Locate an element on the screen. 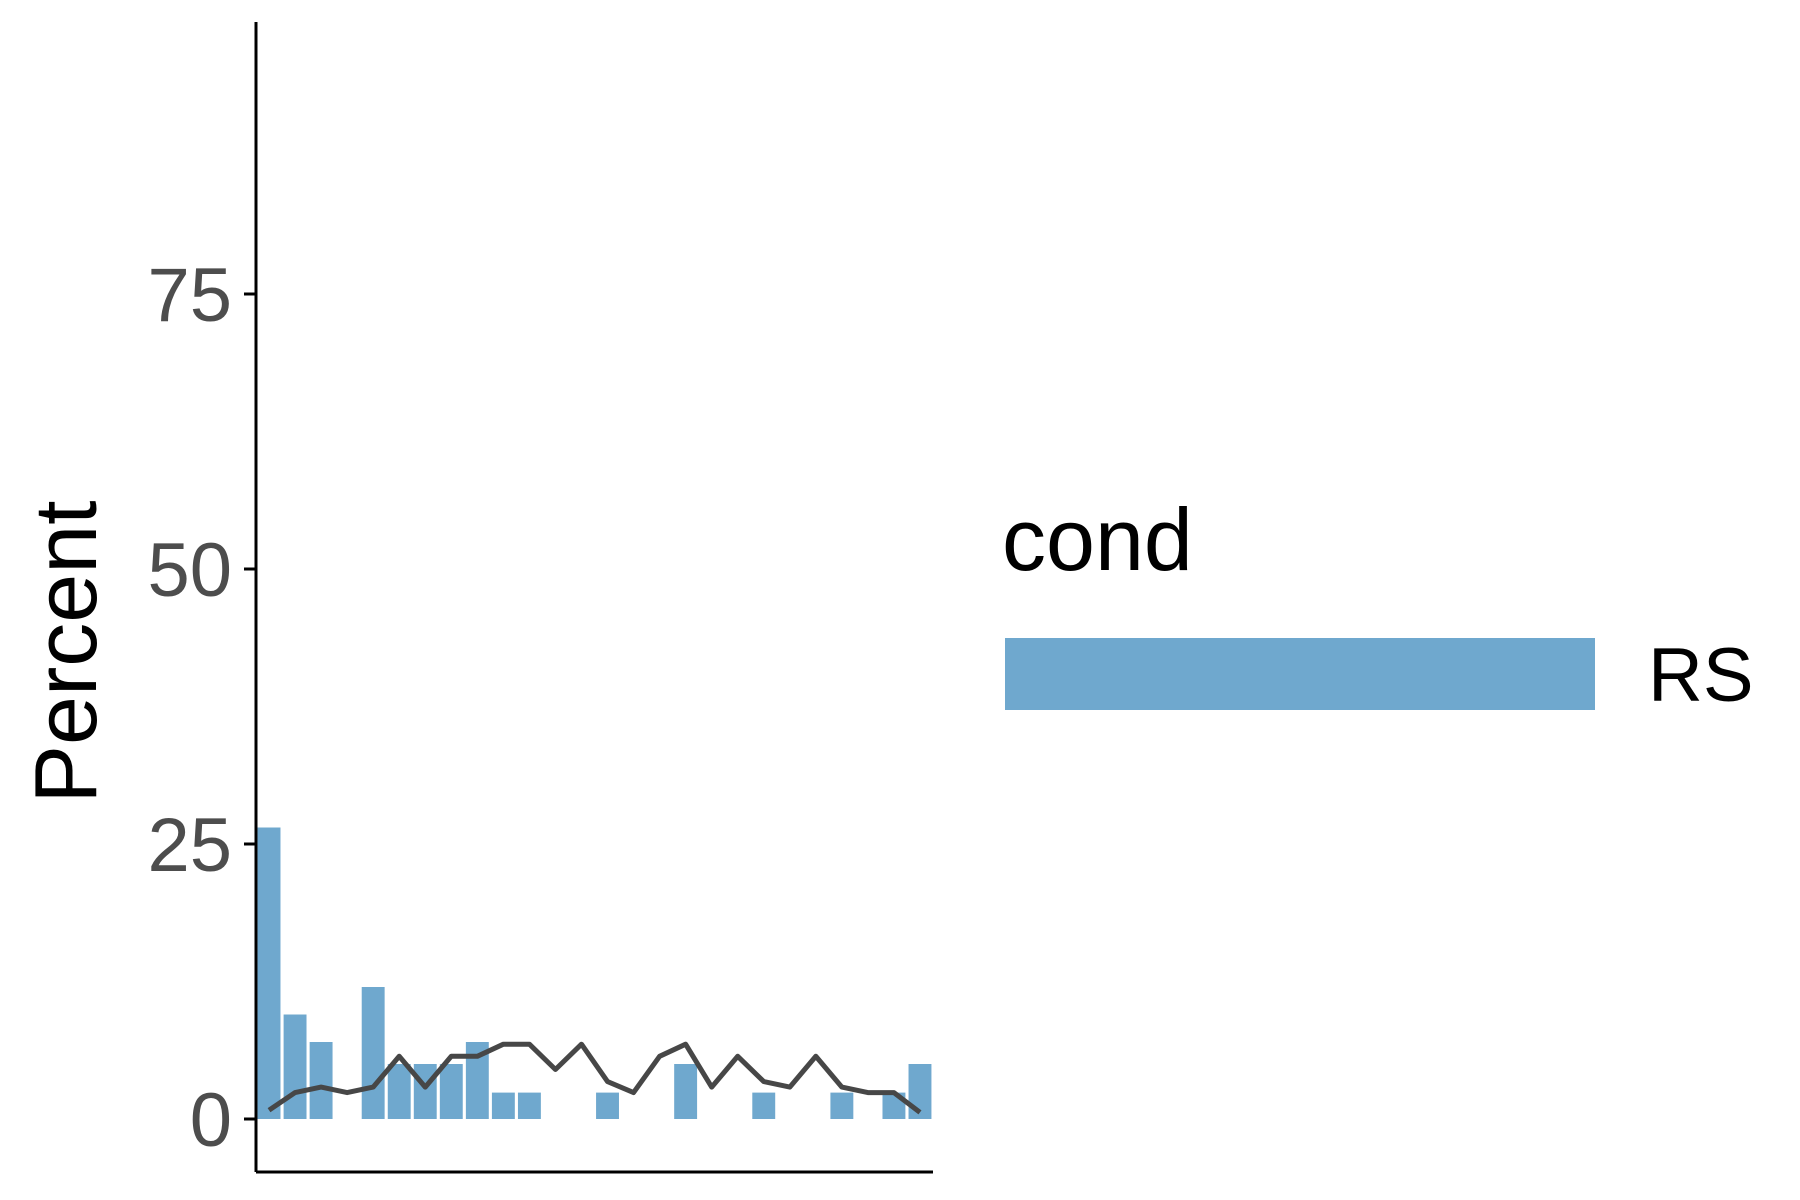 Image resolution: width=1800 pixels, height=1200 pixels. legend-title: cond is located at coordinates (1097, 539).